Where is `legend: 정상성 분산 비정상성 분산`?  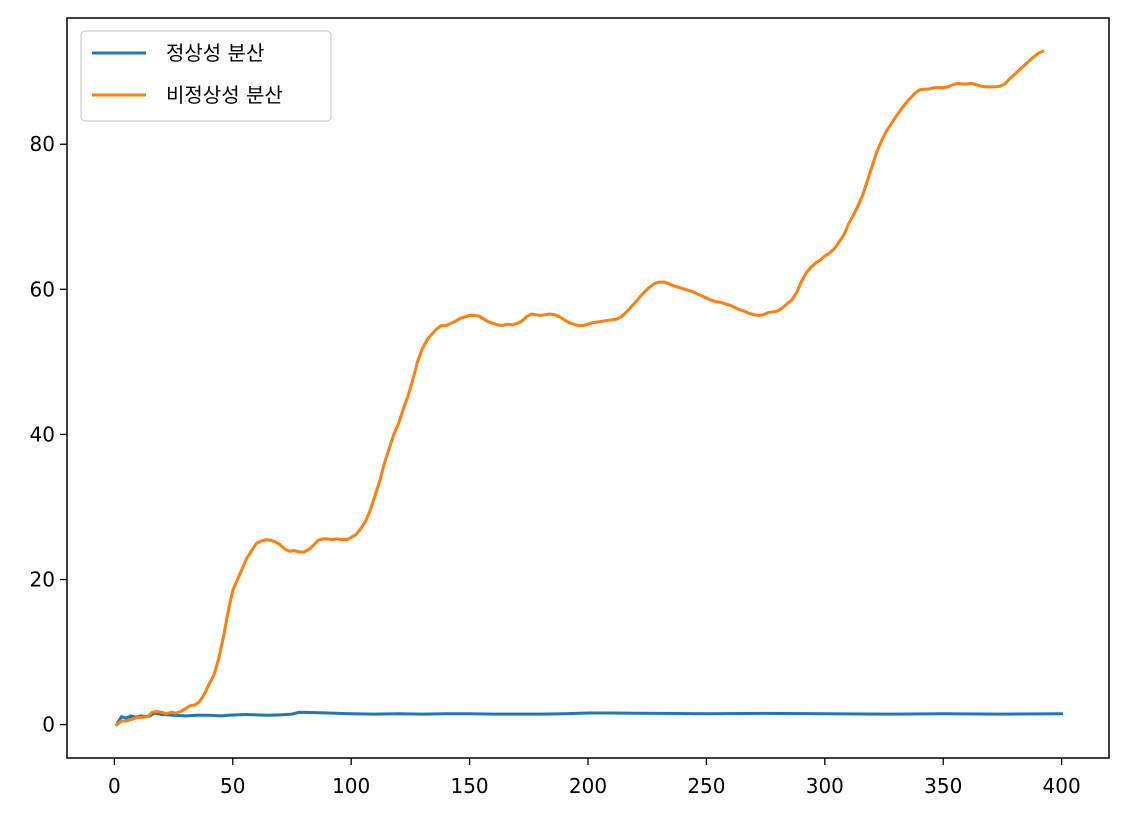 legend: 정상성 분산 비정상성 분산 is located at coordinates (206, 76).